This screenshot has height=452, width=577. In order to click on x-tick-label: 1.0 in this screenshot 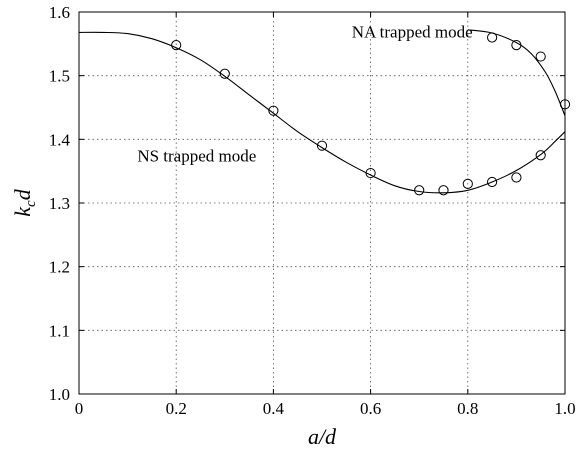, I will do `click(564, 408)`.